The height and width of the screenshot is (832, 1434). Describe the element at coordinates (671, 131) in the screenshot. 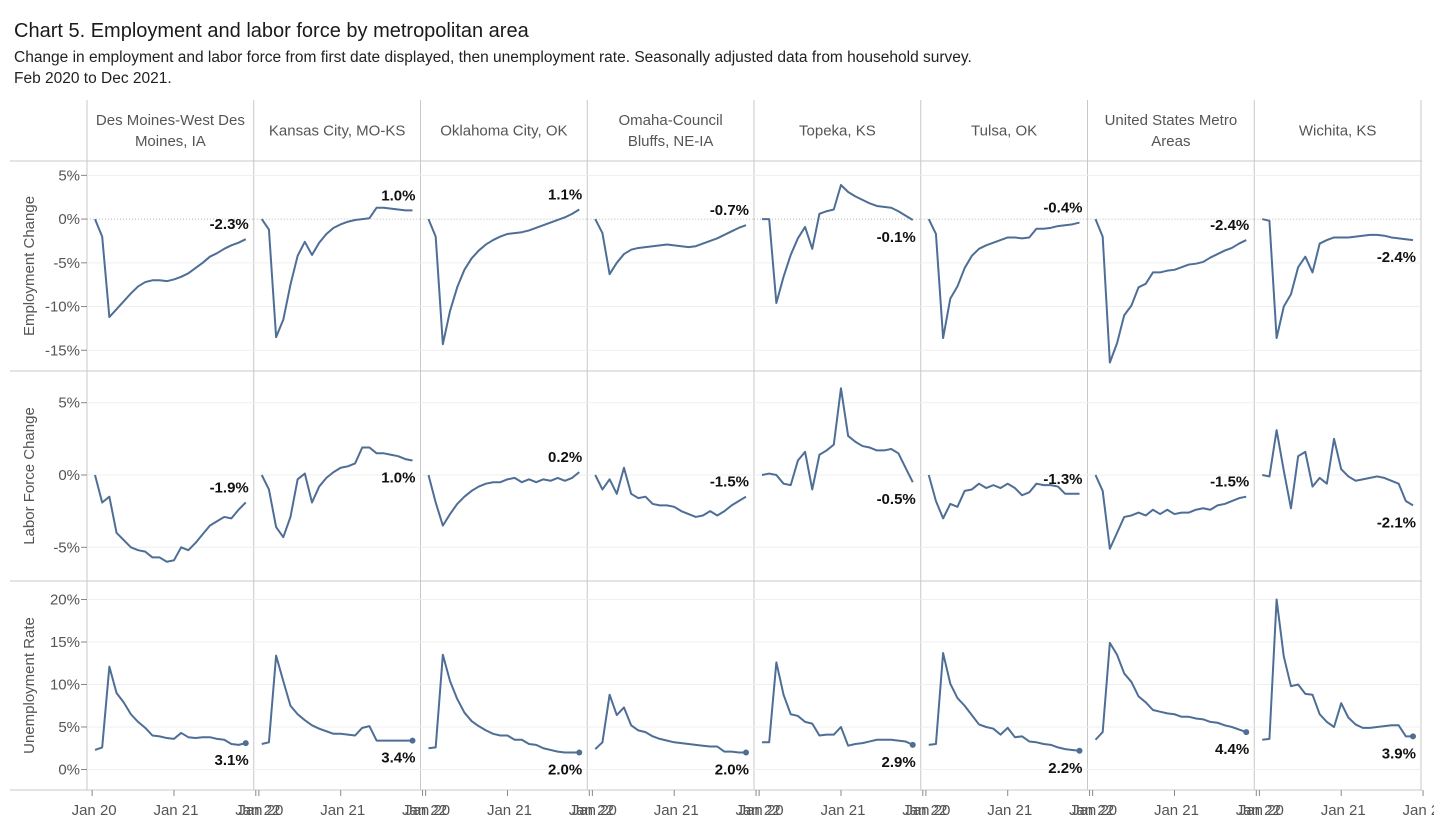

I see `column-header: Omaha-Council Bluffs, NE-IA` at that location.